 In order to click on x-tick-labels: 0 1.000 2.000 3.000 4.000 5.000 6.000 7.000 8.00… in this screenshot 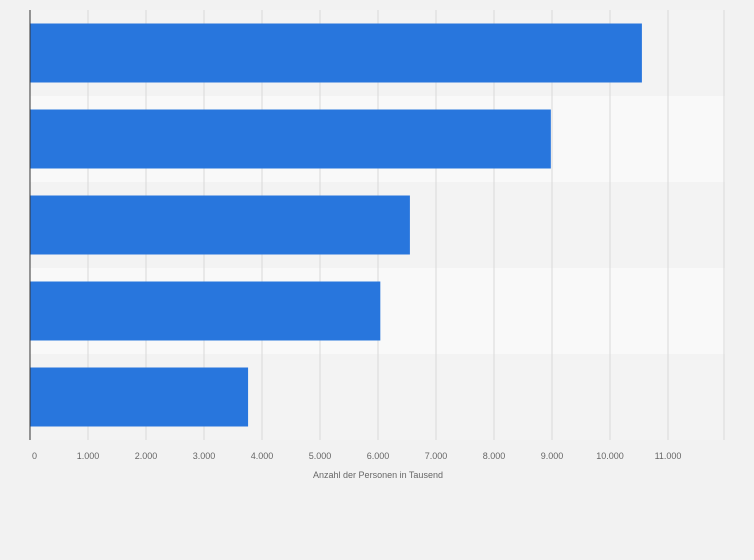, I will do `click(356, 456)`.